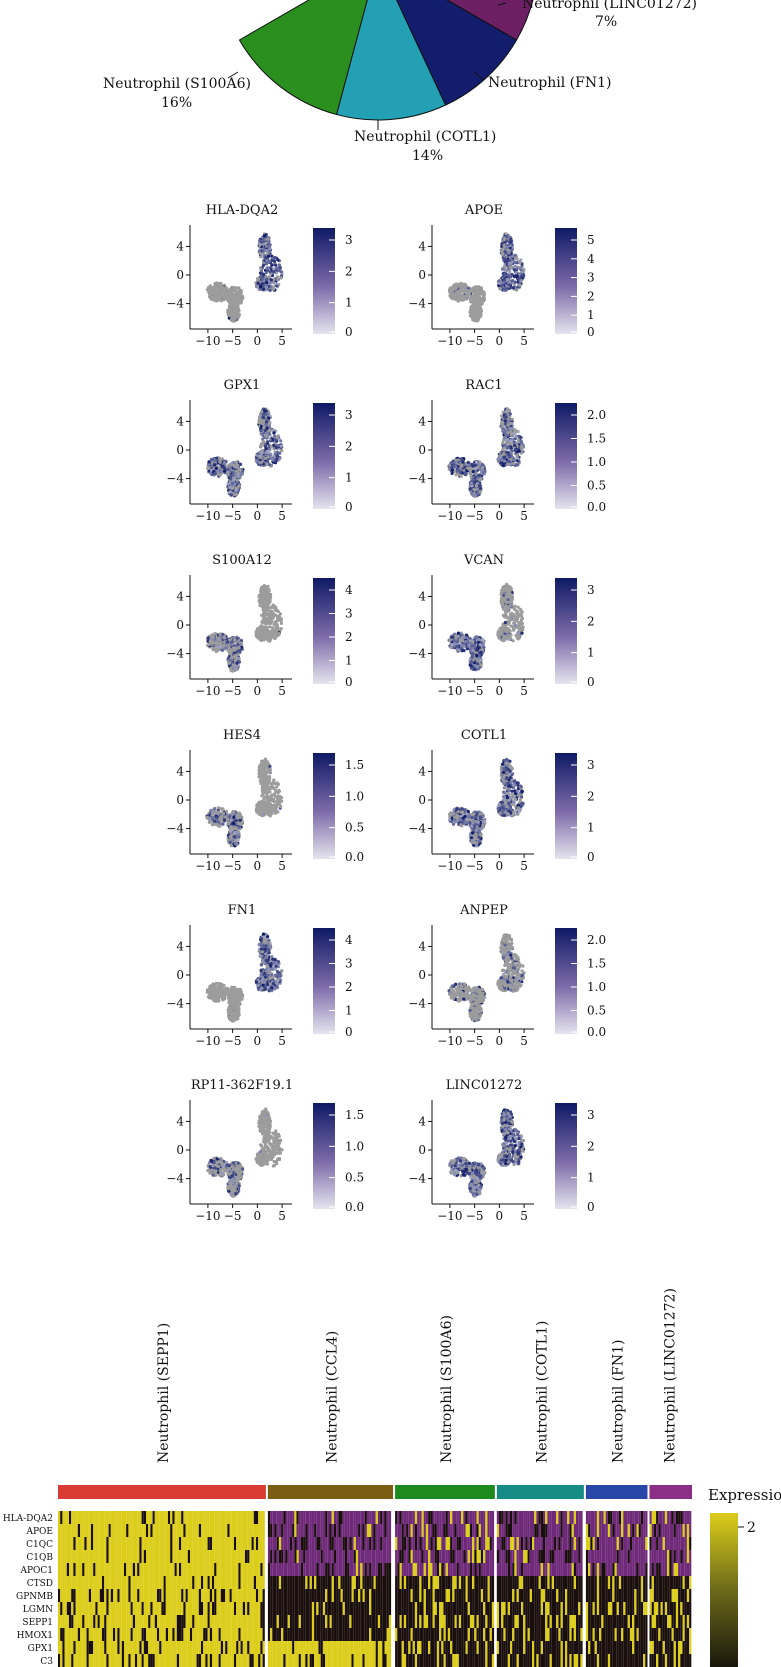 This screenshot has height=1667, width=781. What do you see at coordinates (349, 240) in the screenshot?
I see `umap-colorbar-label: 3` at bounding box center [349, 240].